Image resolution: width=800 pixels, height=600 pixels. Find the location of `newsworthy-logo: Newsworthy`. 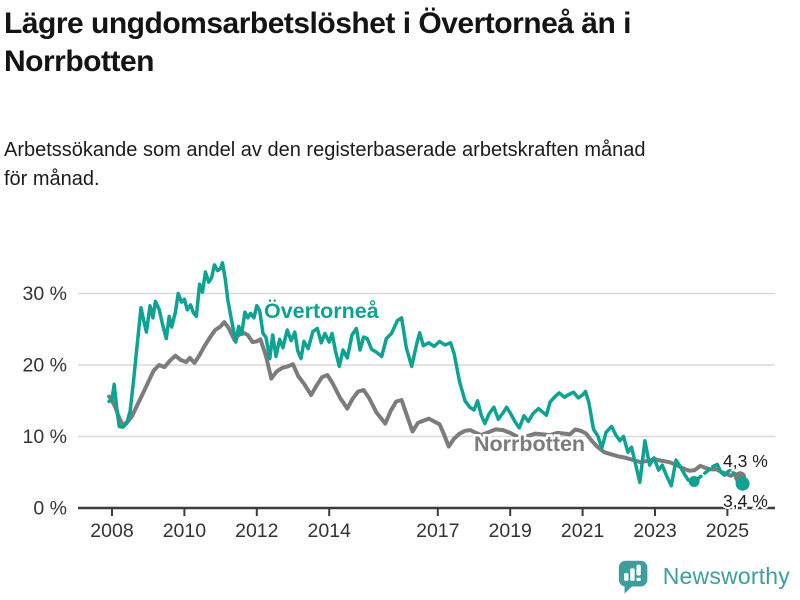

newsworthy-logo: Newsworthy is located at coordinates (703, 576).